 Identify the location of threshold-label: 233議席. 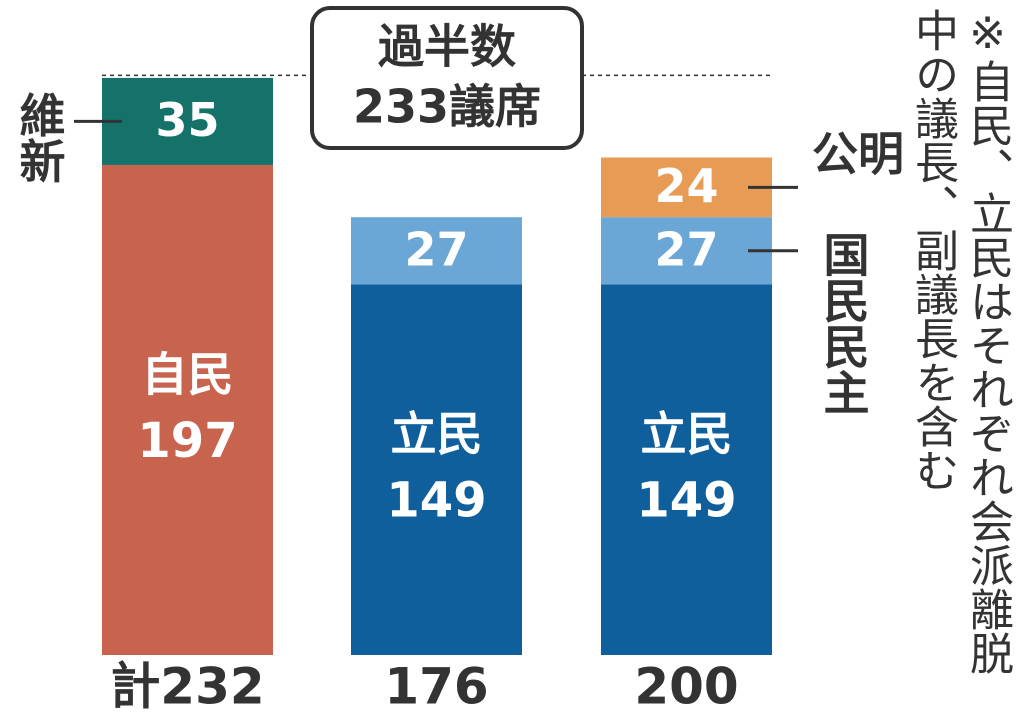
(447, 107).